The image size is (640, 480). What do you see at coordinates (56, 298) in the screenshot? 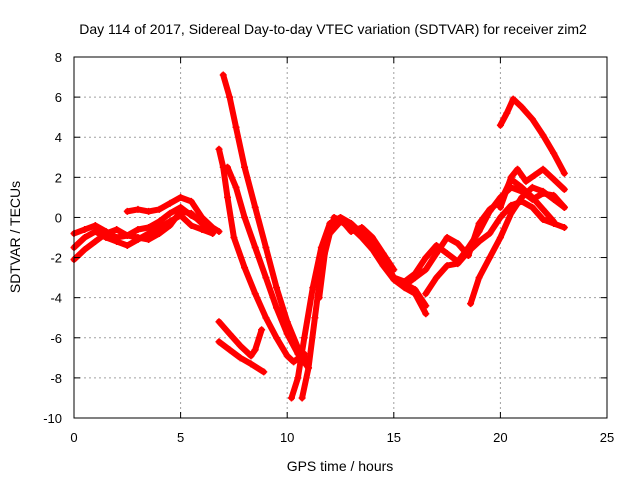
I see `y-tick-label: -4` at bounding box center [56, 298].